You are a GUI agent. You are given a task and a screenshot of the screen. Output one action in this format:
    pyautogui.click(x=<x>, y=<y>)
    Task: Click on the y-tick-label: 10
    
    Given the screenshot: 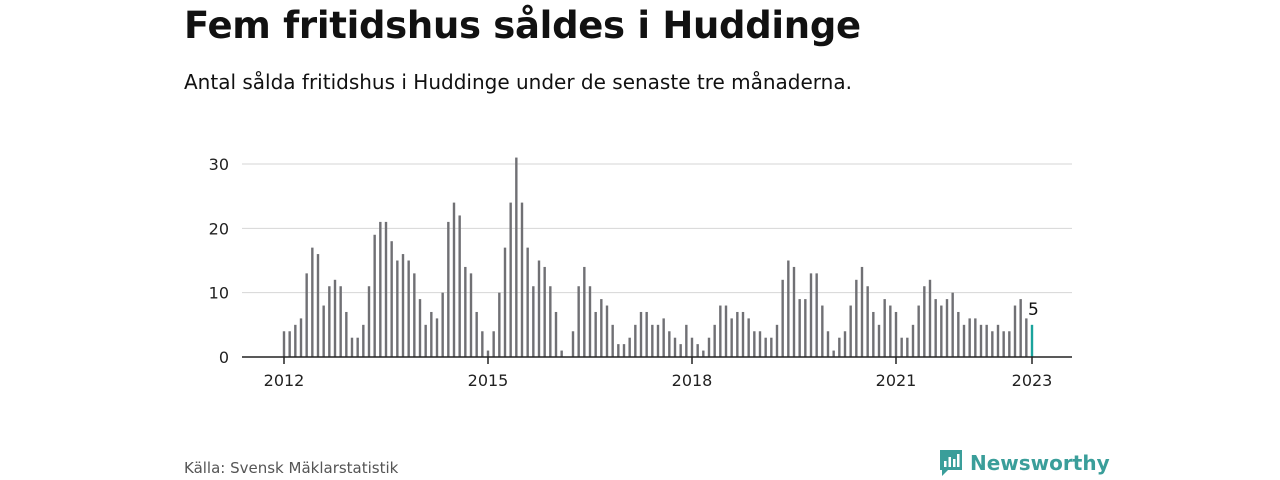 What is the action you would take?
    pyautogui.click(x=219, y=293)
    